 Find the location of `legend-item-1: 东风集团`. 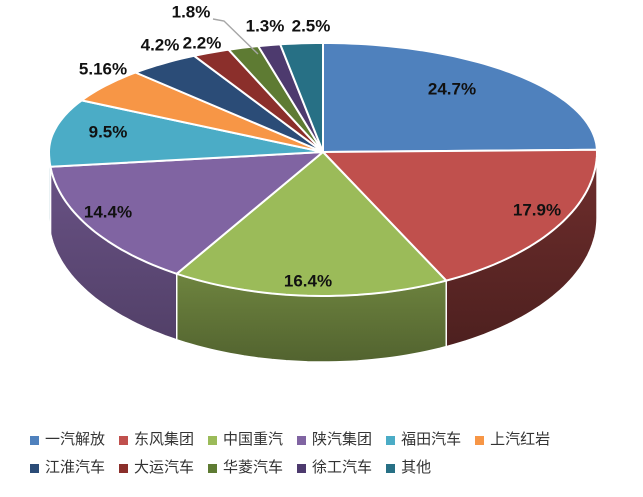

legend-item-1: 东风集团 is located at coordinates (156, 440).